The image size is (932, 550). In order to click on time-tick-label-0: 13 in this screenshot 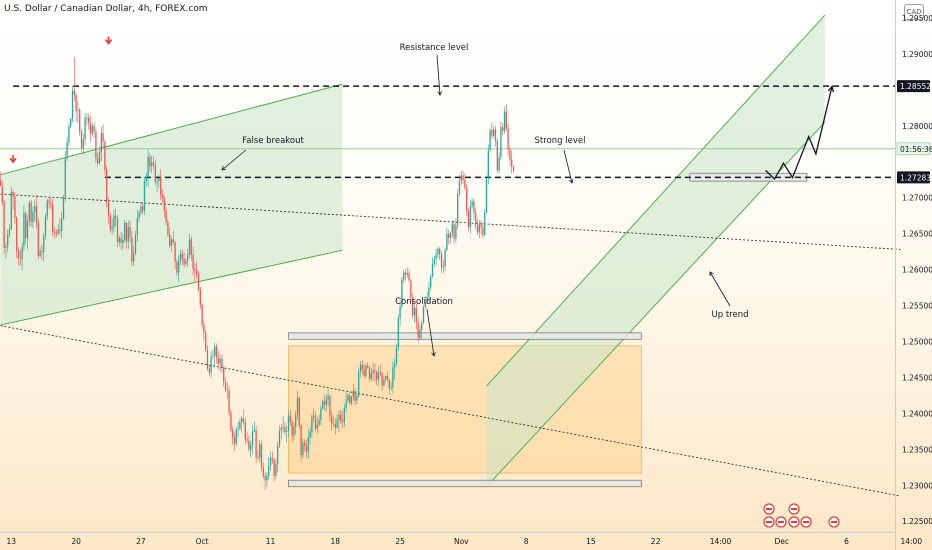, I will do `click(12, 541)`.